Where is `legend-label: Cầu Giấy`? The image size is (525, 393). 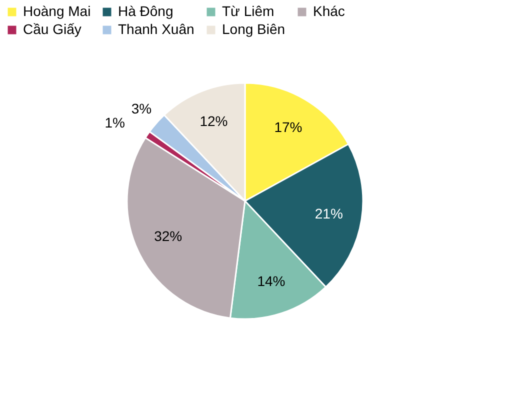 legend-label: Cầu Giấy is located at coordinates (52, 29).